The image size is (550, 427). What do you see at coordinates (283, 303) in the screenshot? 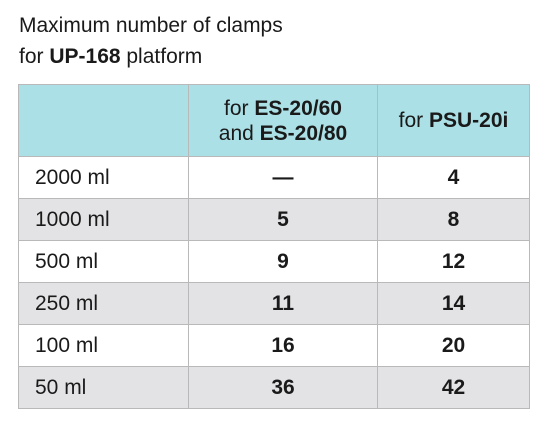
I see `es-count-cell: 11` at bounding box center [283, 303].